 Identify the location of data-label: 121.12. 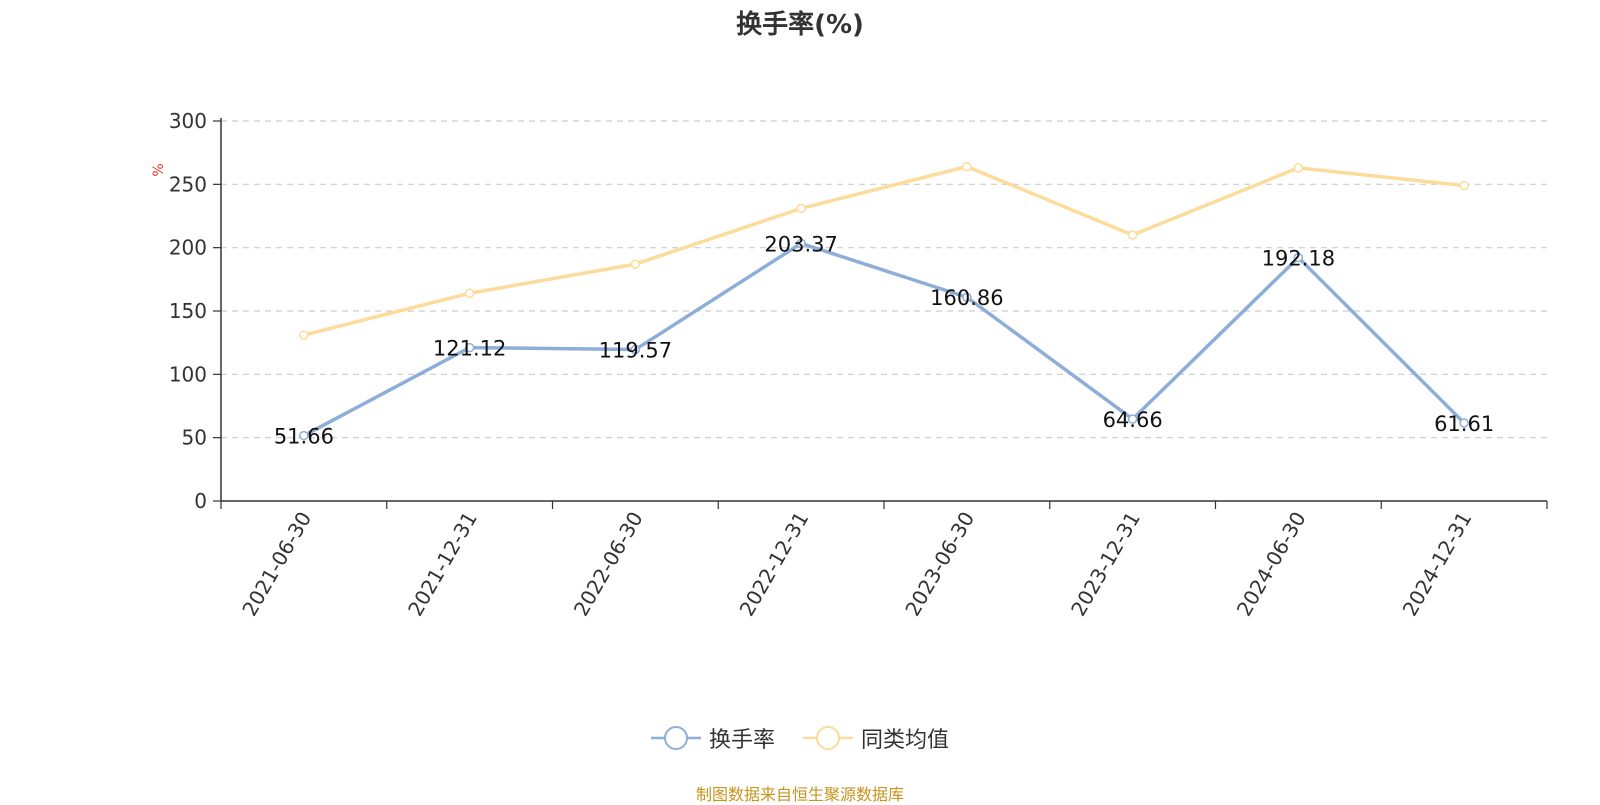
(469, 349).